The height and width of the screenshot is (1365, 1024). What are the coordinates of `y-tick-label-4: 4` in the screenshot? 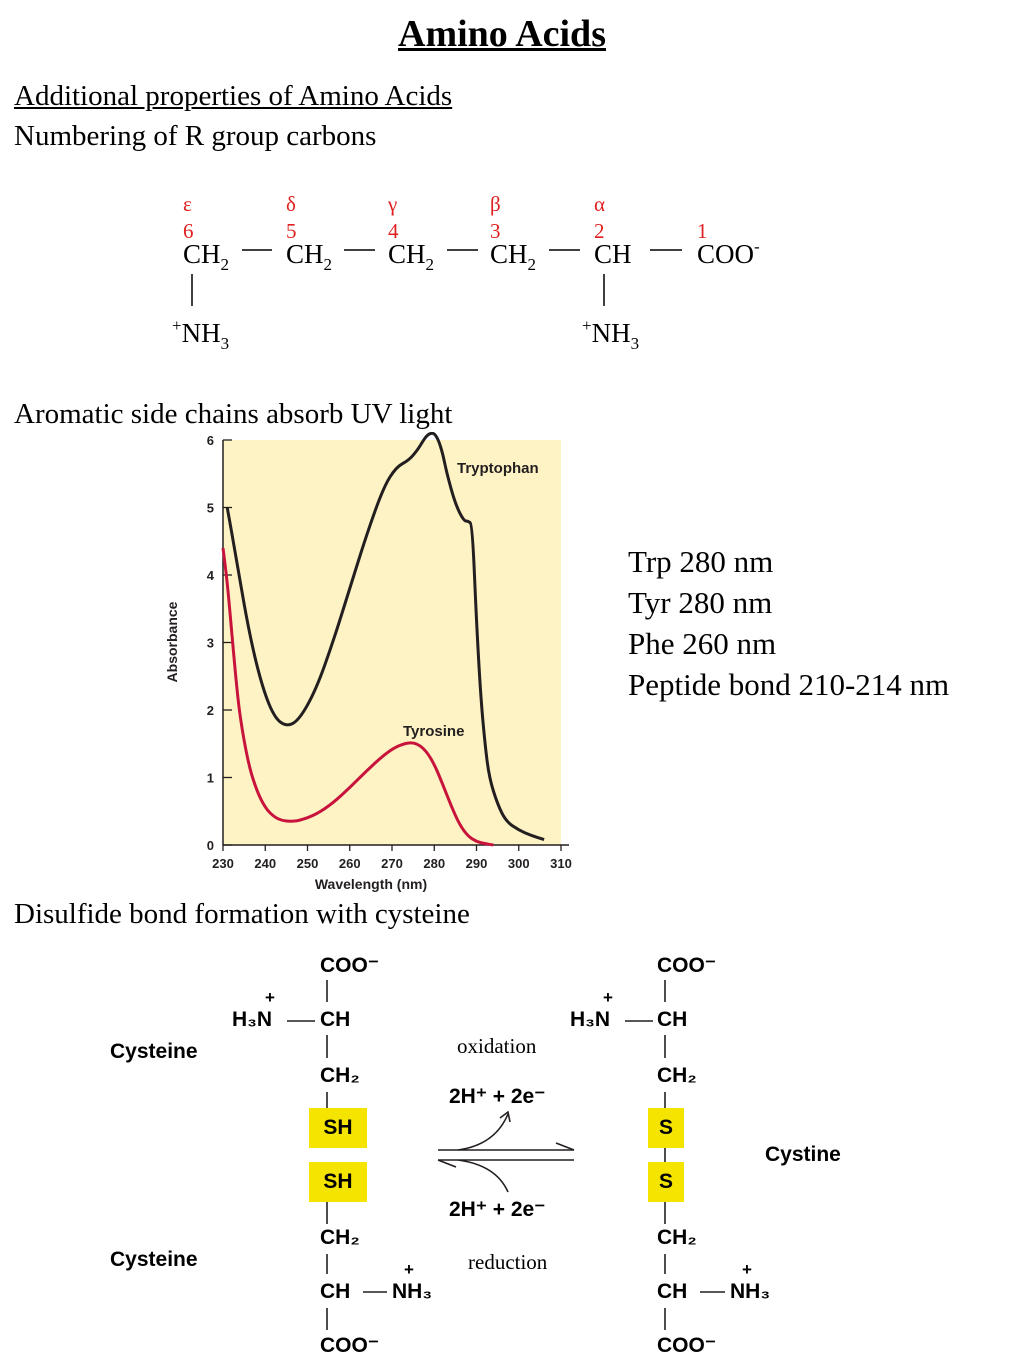 It's located at (211, 575).